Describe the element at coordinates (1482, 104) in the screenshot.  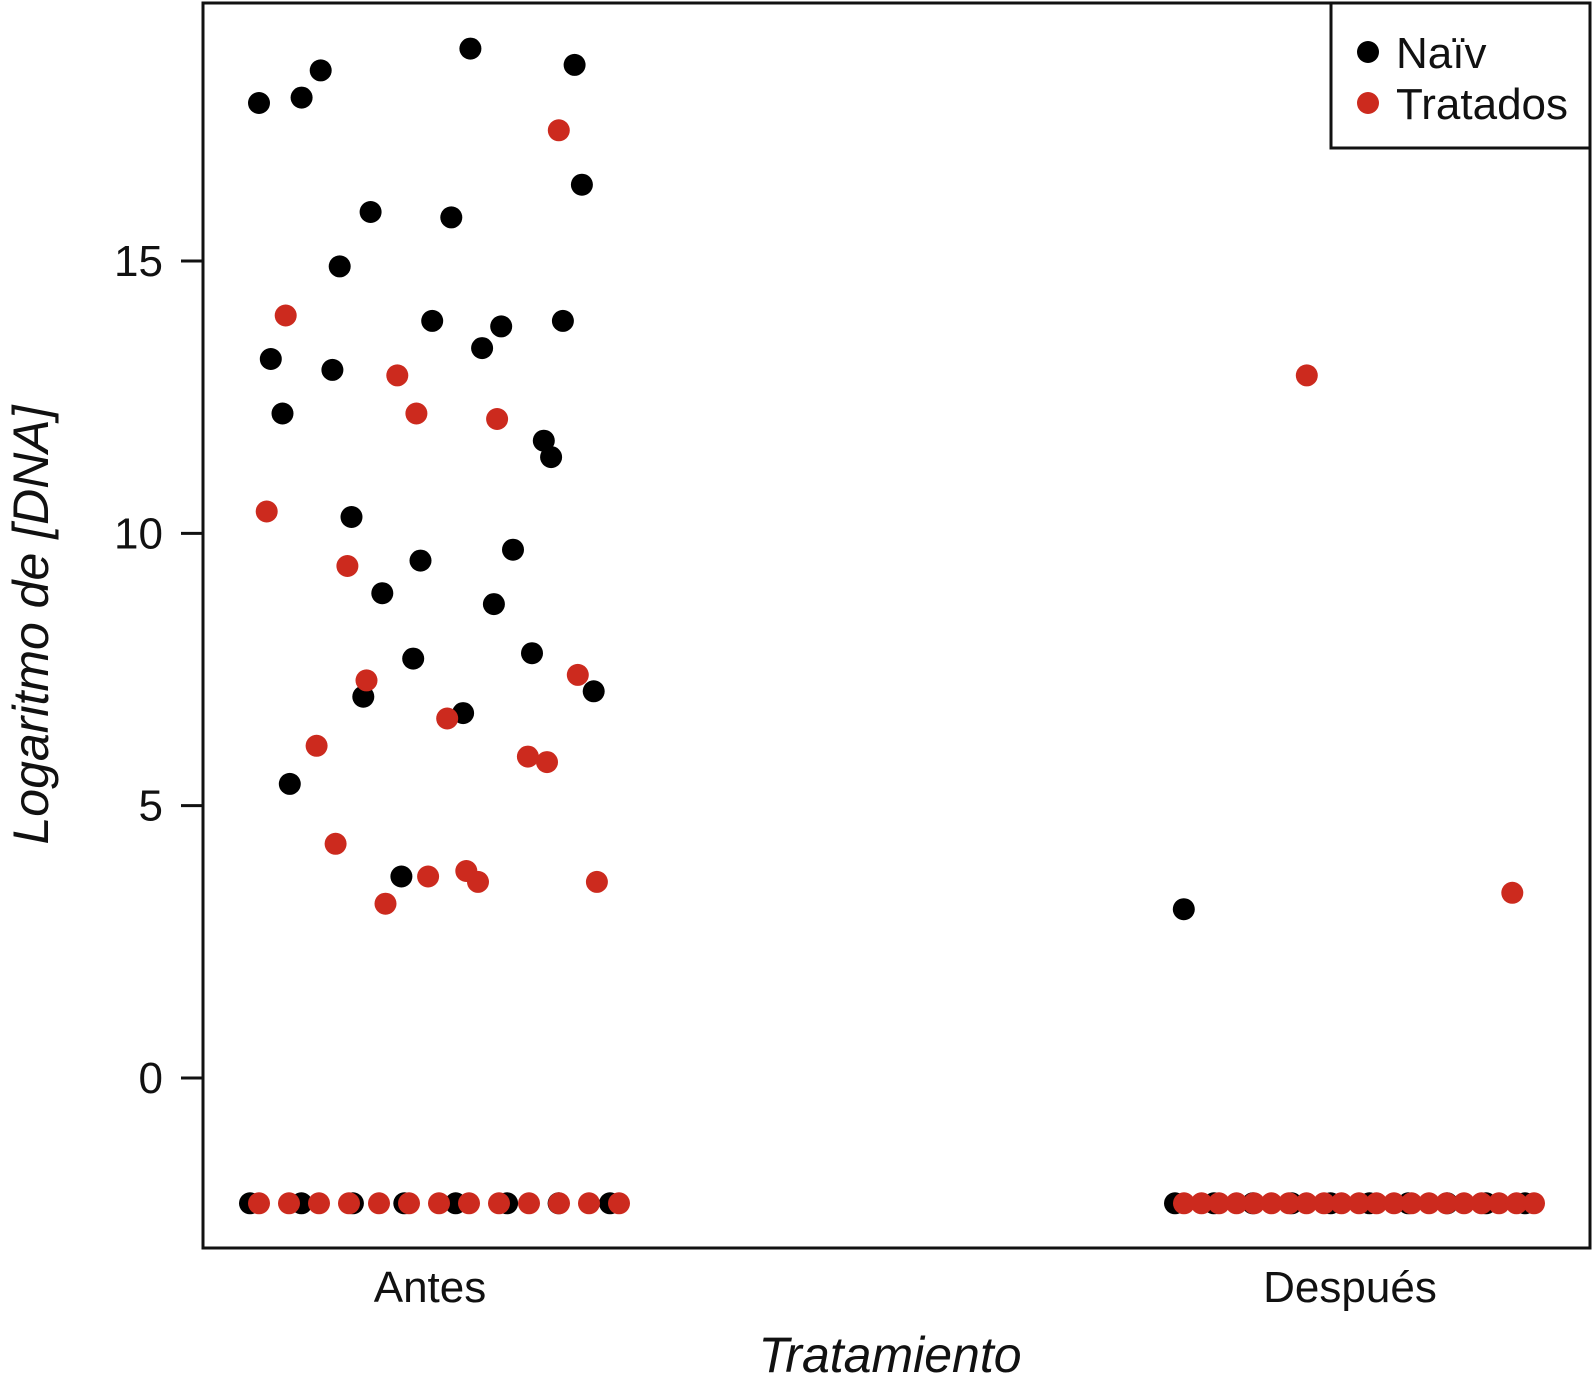
I see `legend-label-tratados: Tratados` at that location.